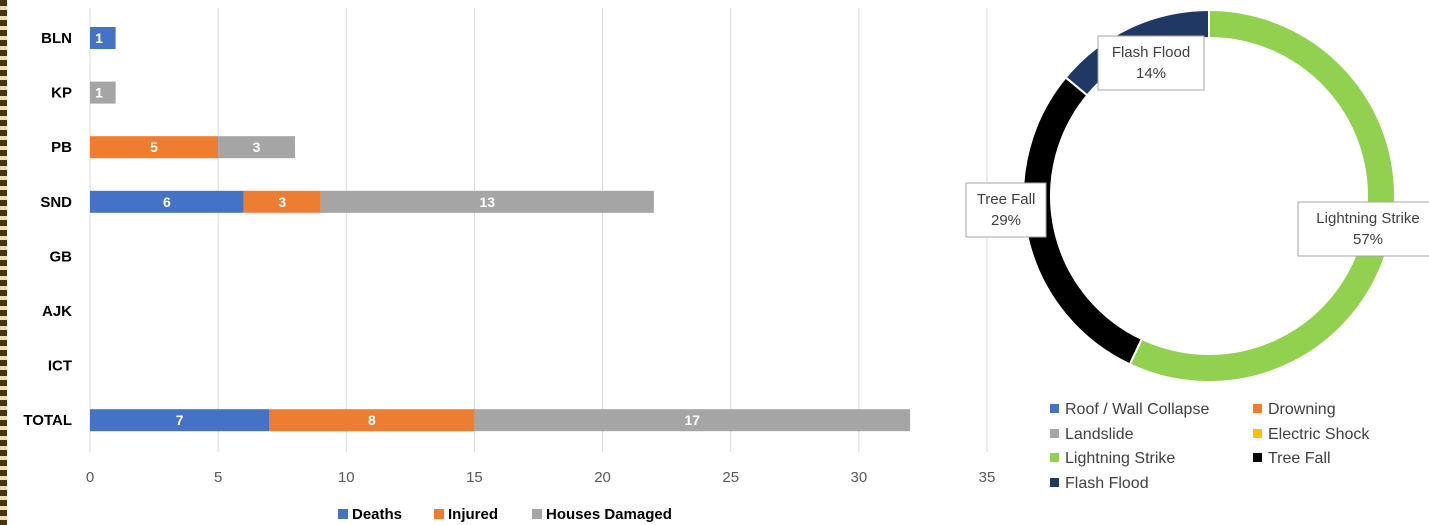  What do you see at coordinates (859, 477) in the screenshot?
I see `x-tick-label: 30` at bounding box center [859, 477].